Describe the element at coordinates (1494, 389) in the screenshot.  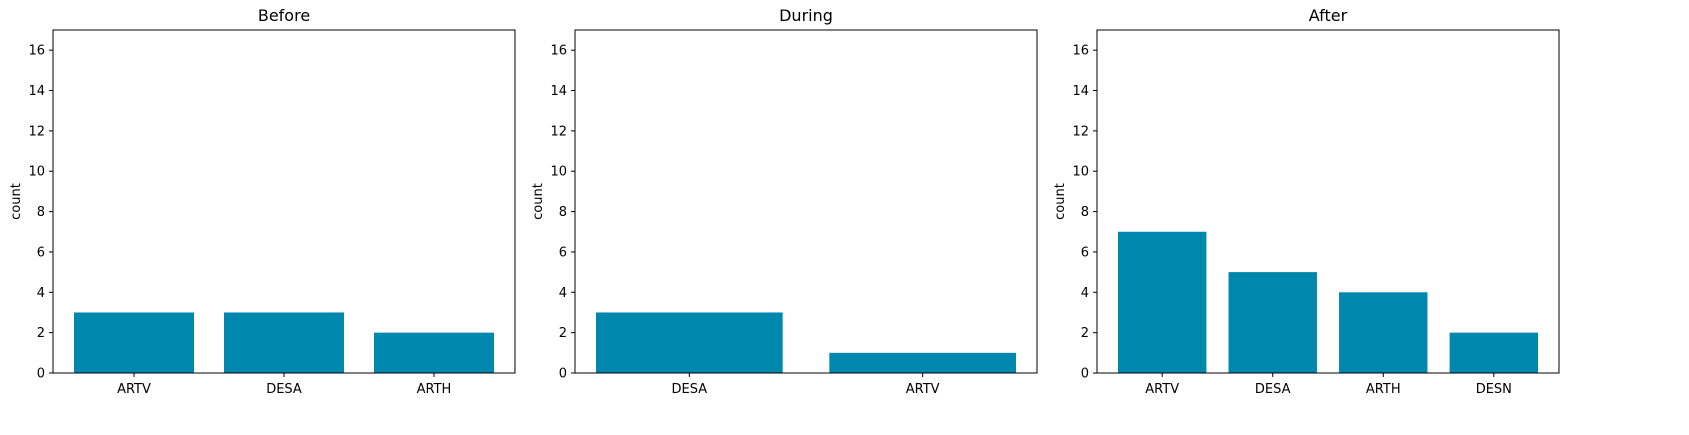
I see `x-tick-label: DESN` at that location.